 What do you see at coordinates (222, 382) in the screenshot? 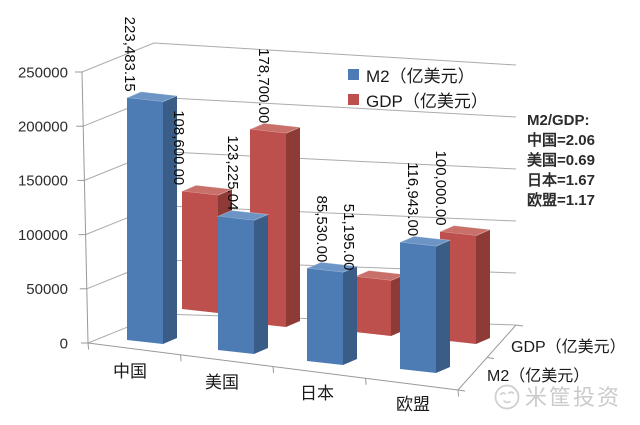
I see `category-axis-label-美国: 美国` at bounding box center [222, 382].